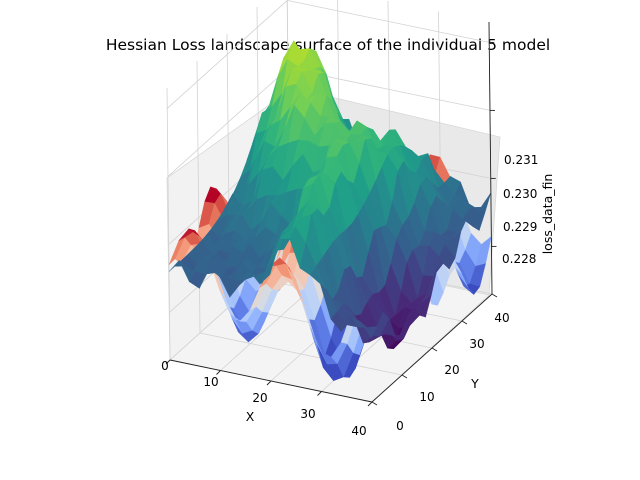 This screenshot has width=640, height=480. I want to click on x-tick-labels: 0 10 20 30 40, so click(263, 398).